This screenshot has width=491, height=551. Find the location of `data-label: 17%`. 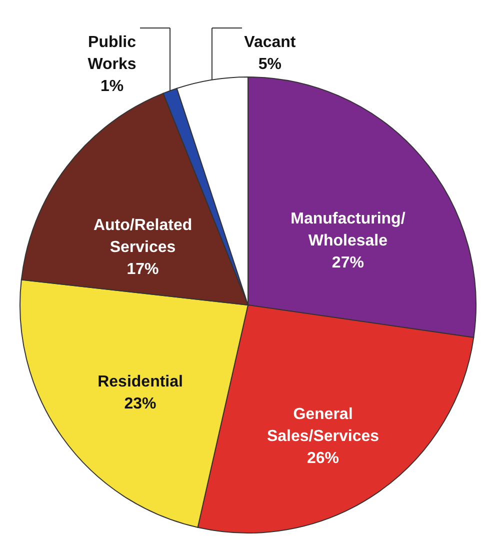

data-label: 17% is located at coordinates (142, 269).